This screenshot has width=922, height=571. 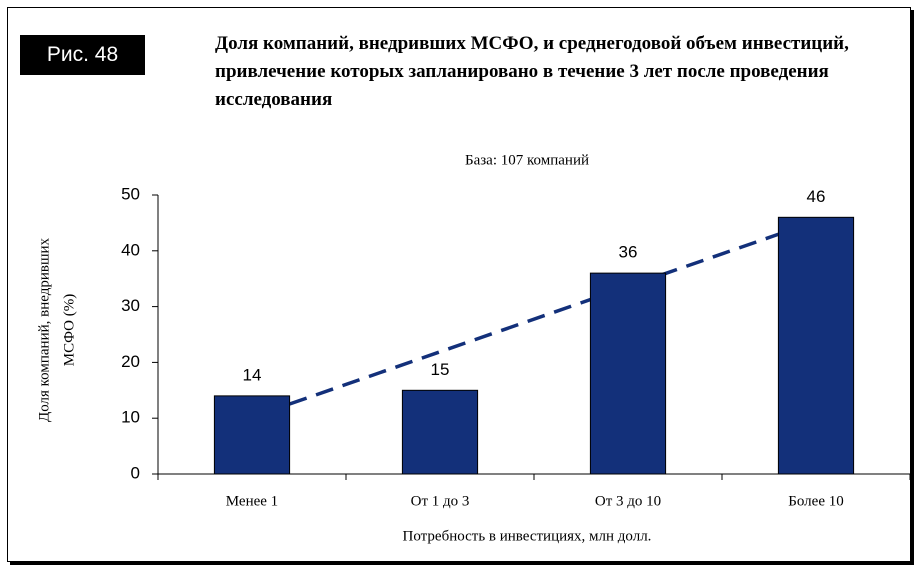 I want to click on x-tick-label: От 3 до 10, so click(x=628, y=501).